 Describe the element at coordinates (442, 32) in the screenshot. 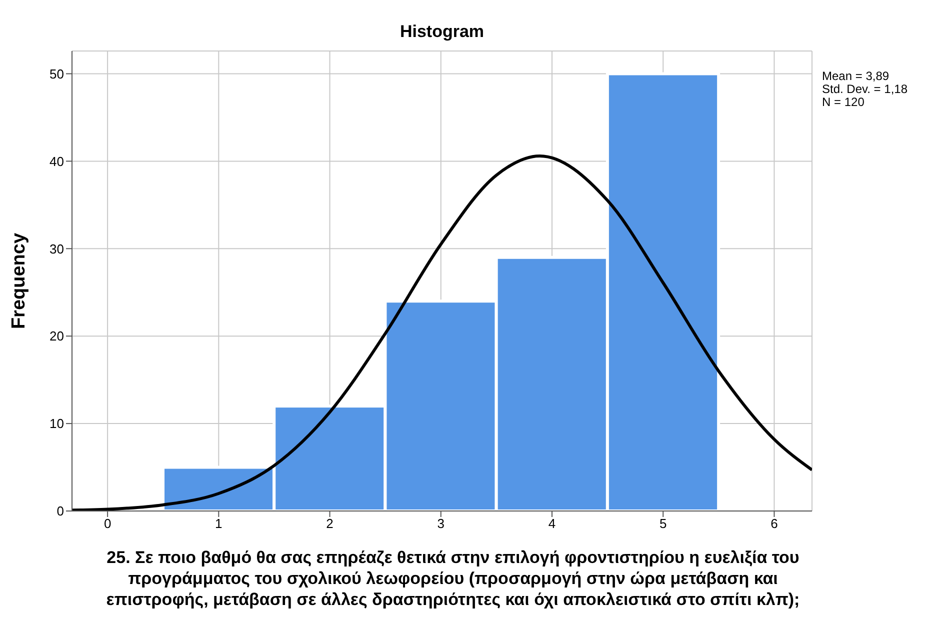

I see `chart-title: Histogram` at that location.